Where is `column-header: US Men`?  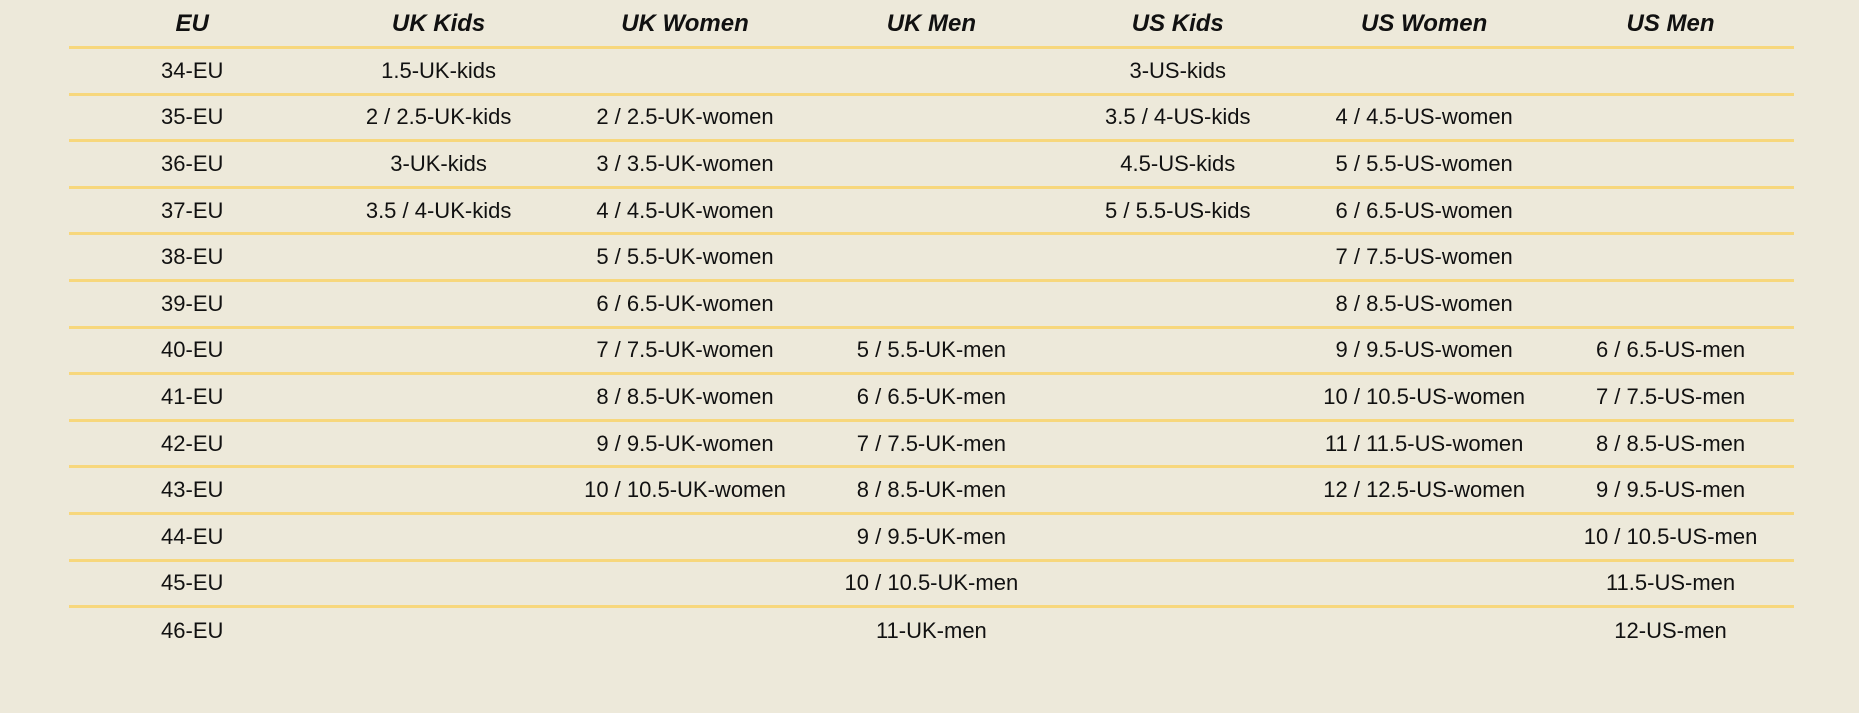
column-header: US Men is located at coordinates (1670, 23).